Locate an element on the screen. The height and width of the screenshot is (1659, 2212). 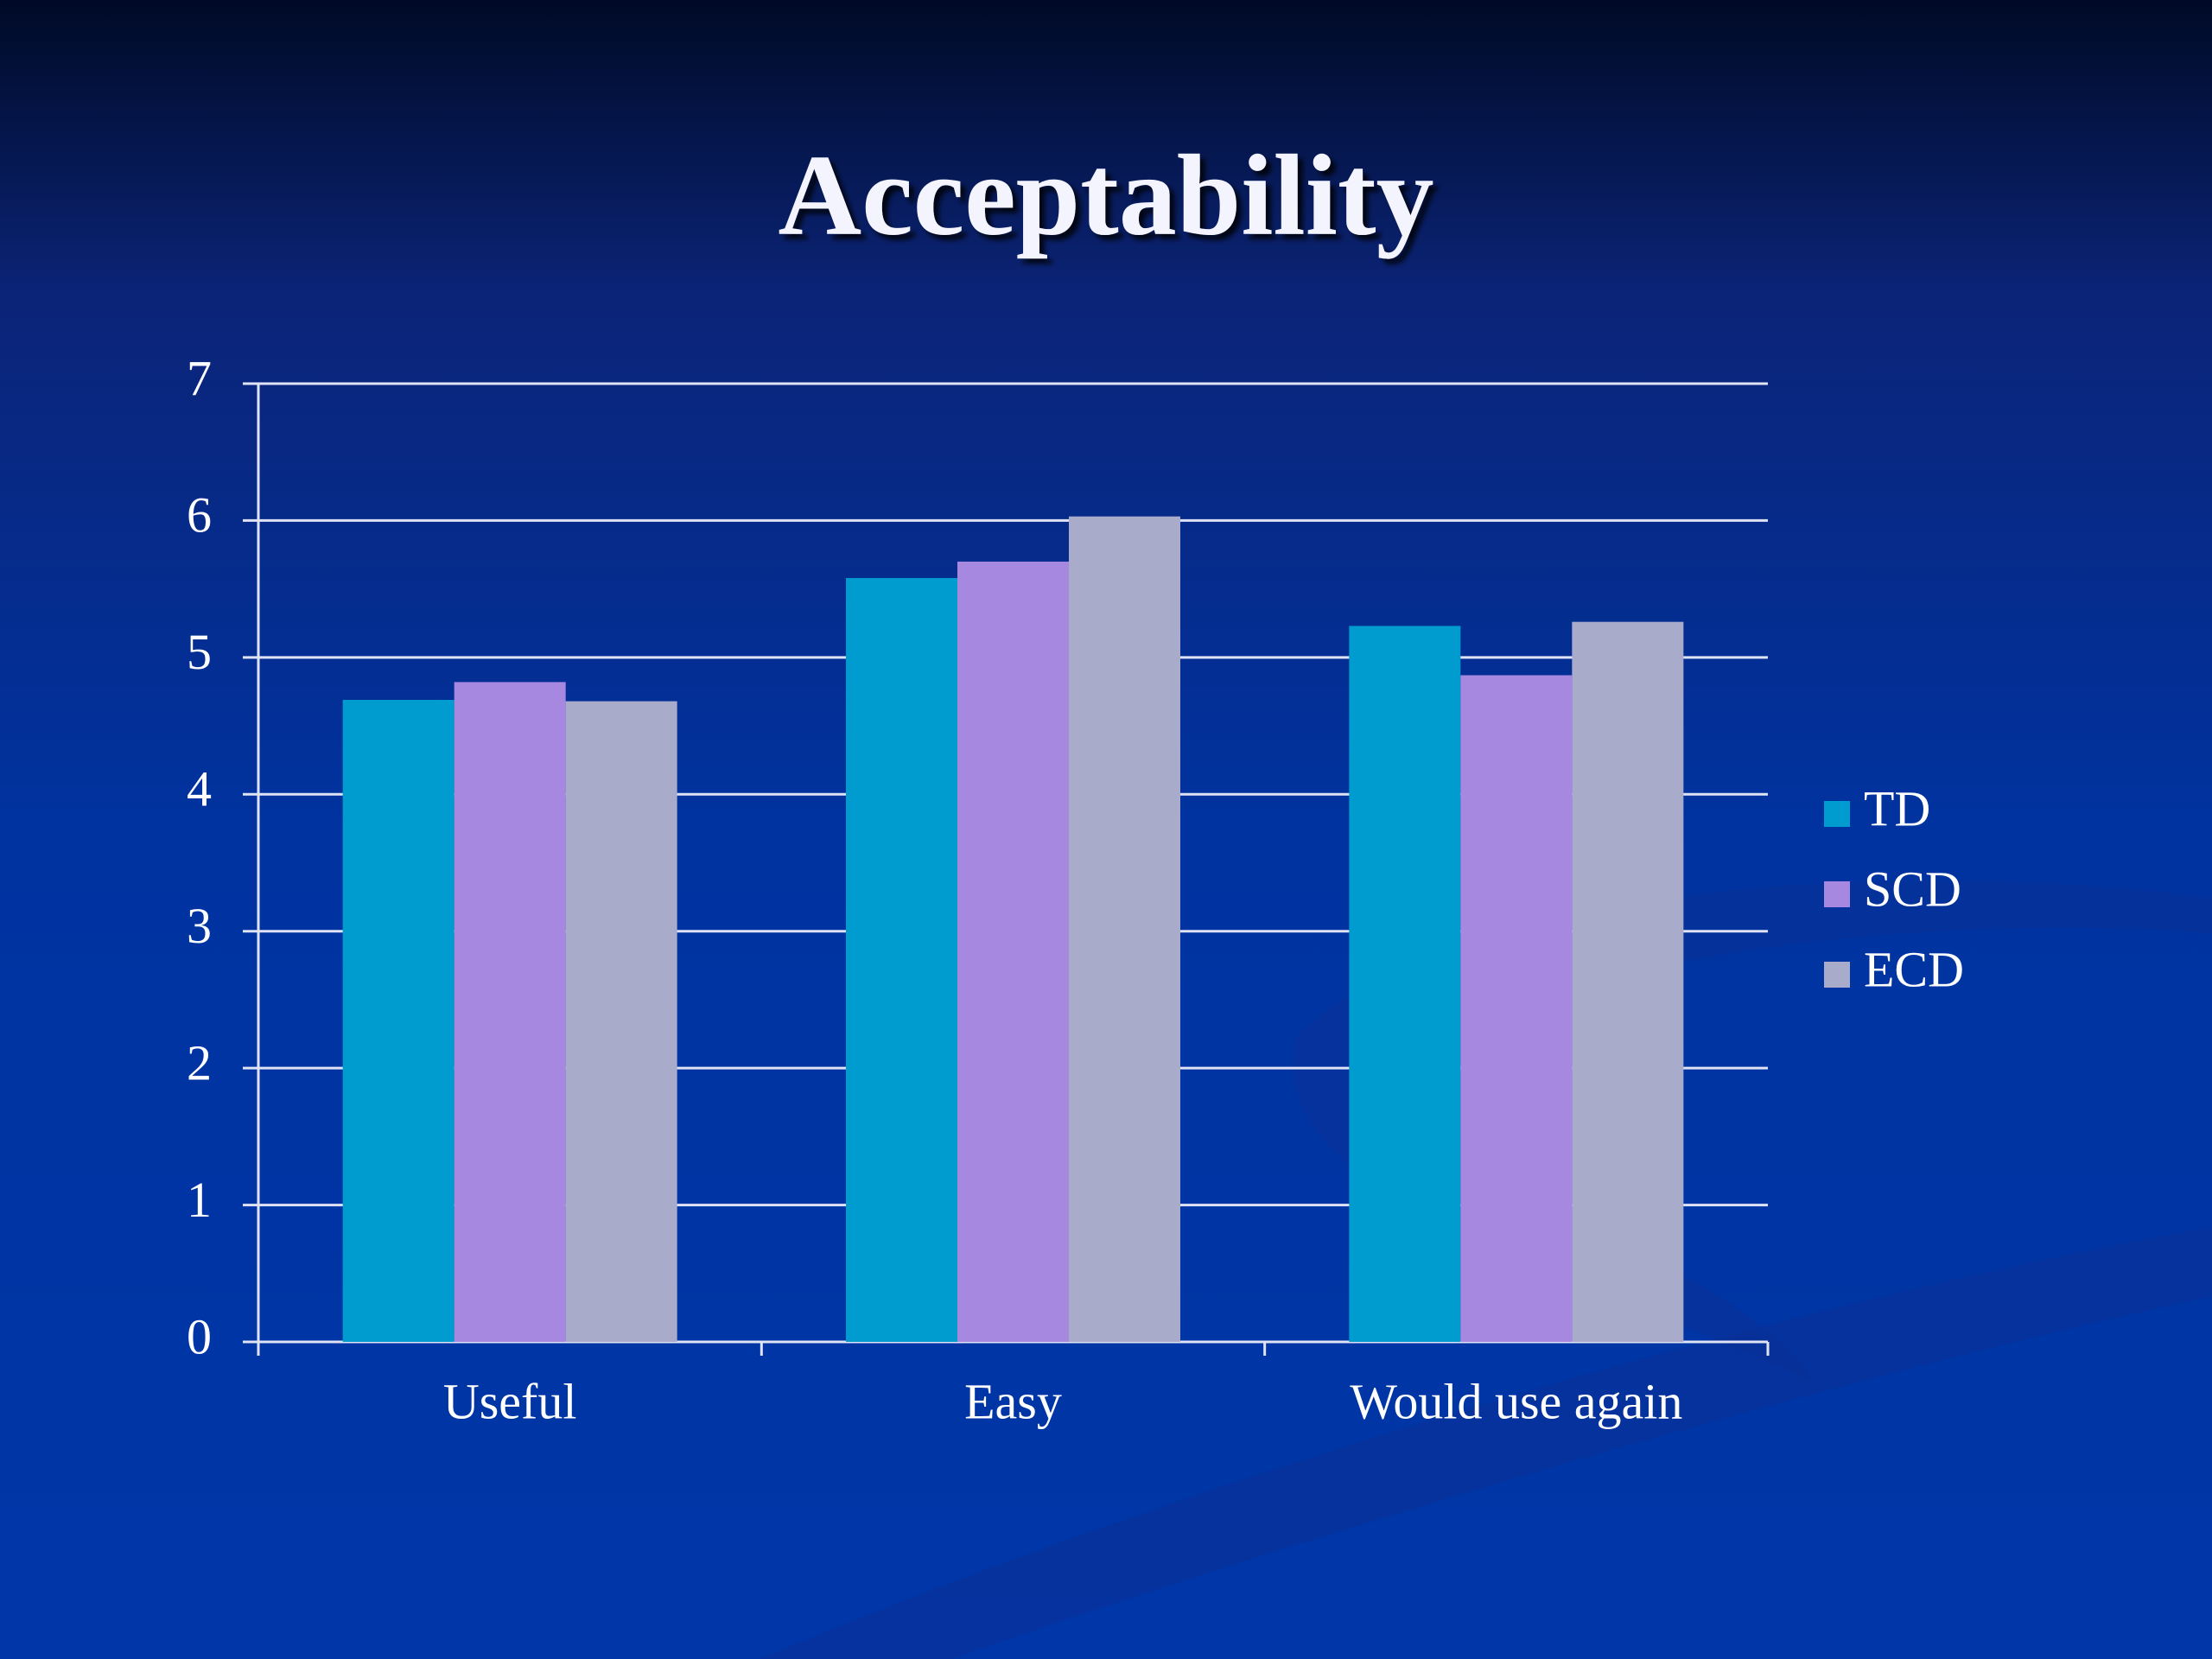
y-tick-label: 0 is located at coordinates (199, 1336).